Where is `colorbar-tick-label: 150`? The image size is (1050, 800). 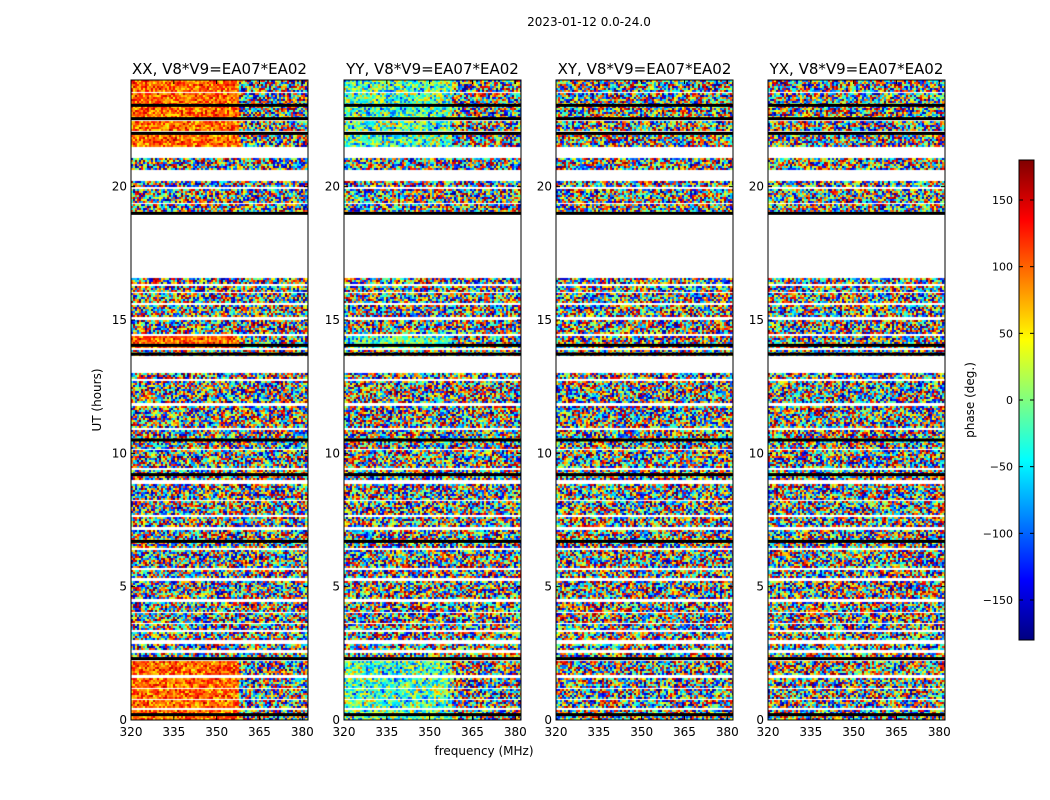
colorbar-tick-label: 150 is located at coordinates (1002, 200).